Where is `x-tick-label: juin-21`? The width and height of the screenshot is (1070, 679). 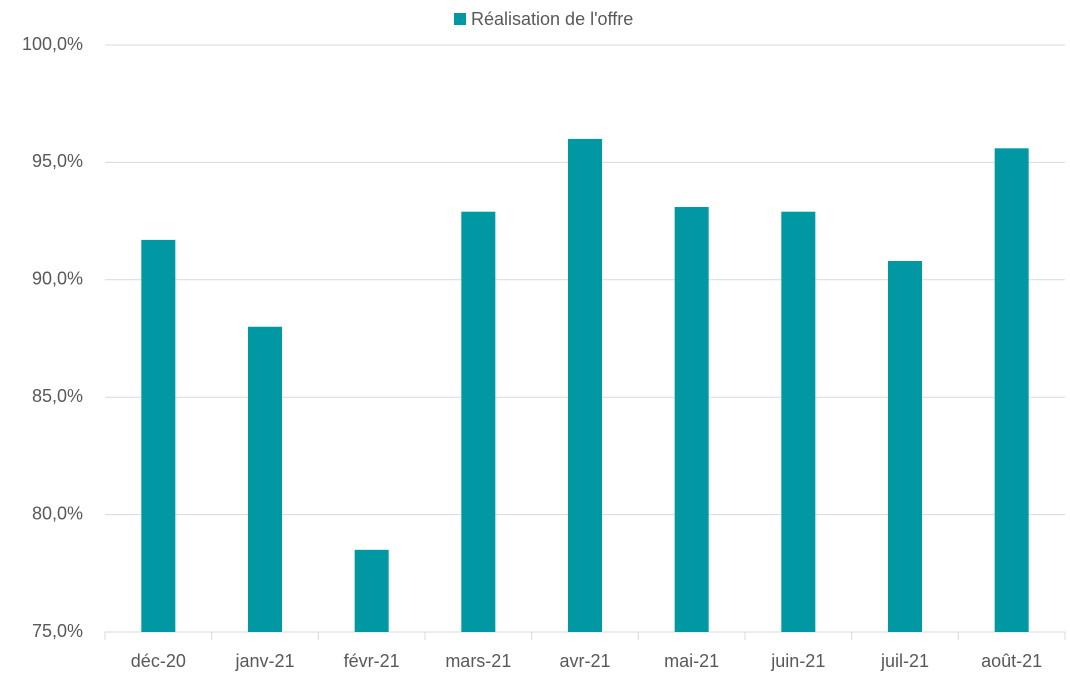
x-tick-label: juin-21 is located at coordinates (797, 661).